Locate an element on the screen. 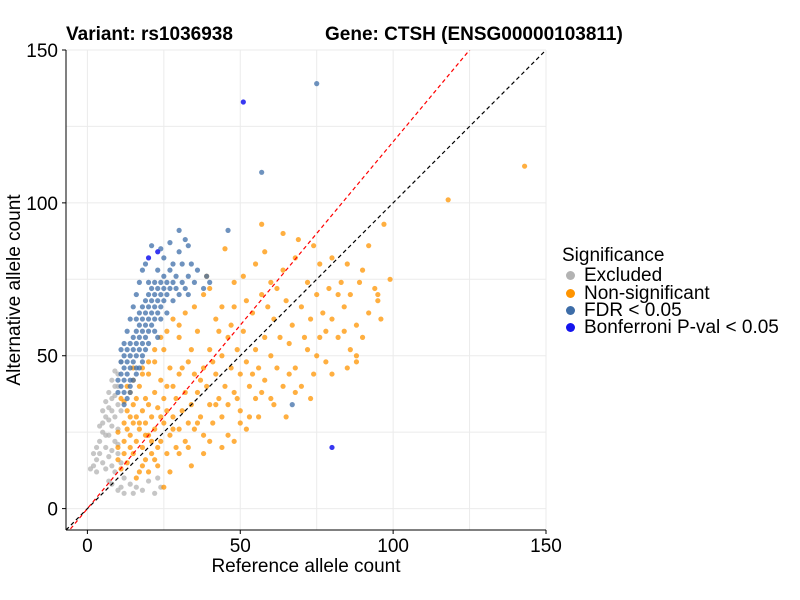 This screenshot has width=800, height=600. x-tick-label: 50 is located at coordinates (240, 546).